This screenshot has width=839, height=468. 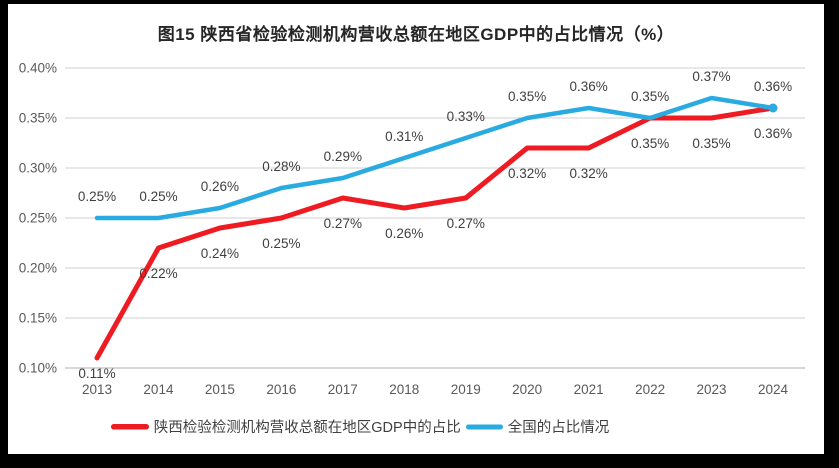 What do you see at coordinates (404, 389) in the screenshot?
I see `x-tick-label: 2018` at bounding box center [404, 389].